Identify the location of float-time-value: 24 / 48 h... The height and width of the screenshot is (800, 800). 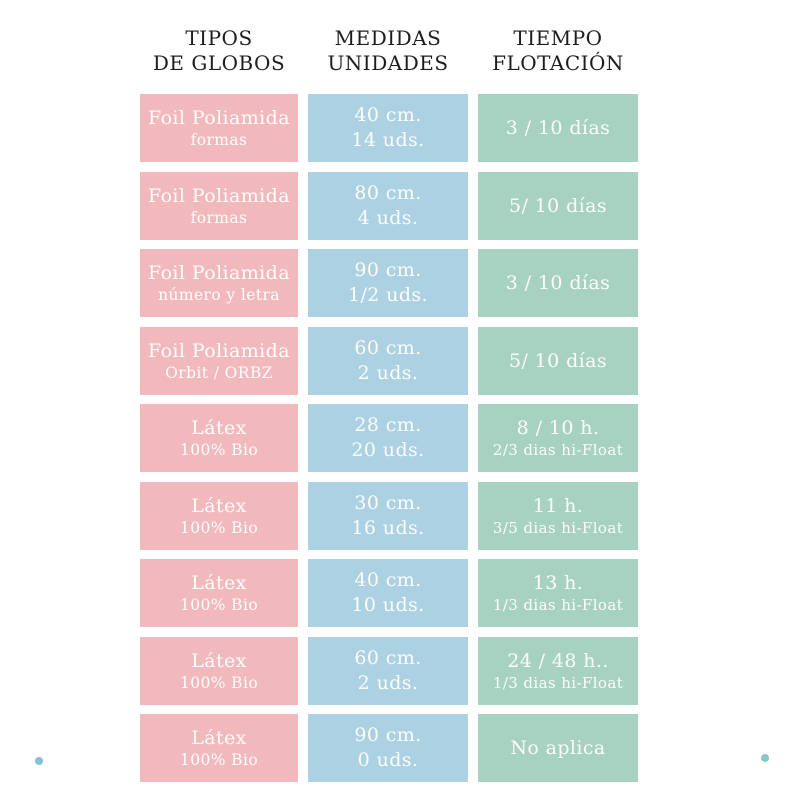
(558, 660).